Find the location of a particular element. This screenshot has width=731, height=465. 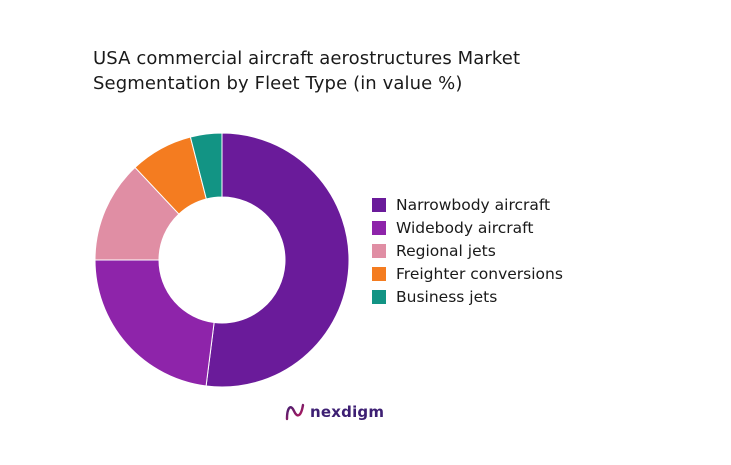

brand-logo: nexdigm is located at coordinates (334, 412).